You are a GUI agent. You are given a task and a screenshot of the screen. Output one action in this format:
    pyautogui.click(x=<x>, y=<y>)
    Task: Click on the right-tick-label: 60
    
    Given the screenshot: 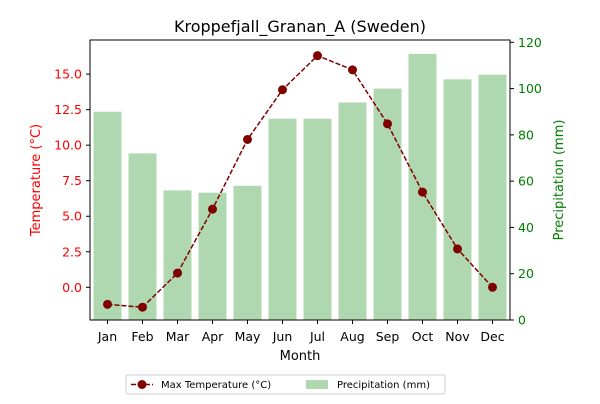 What is the action you would take?
    pyautogui.click(x=526, y=181)
    